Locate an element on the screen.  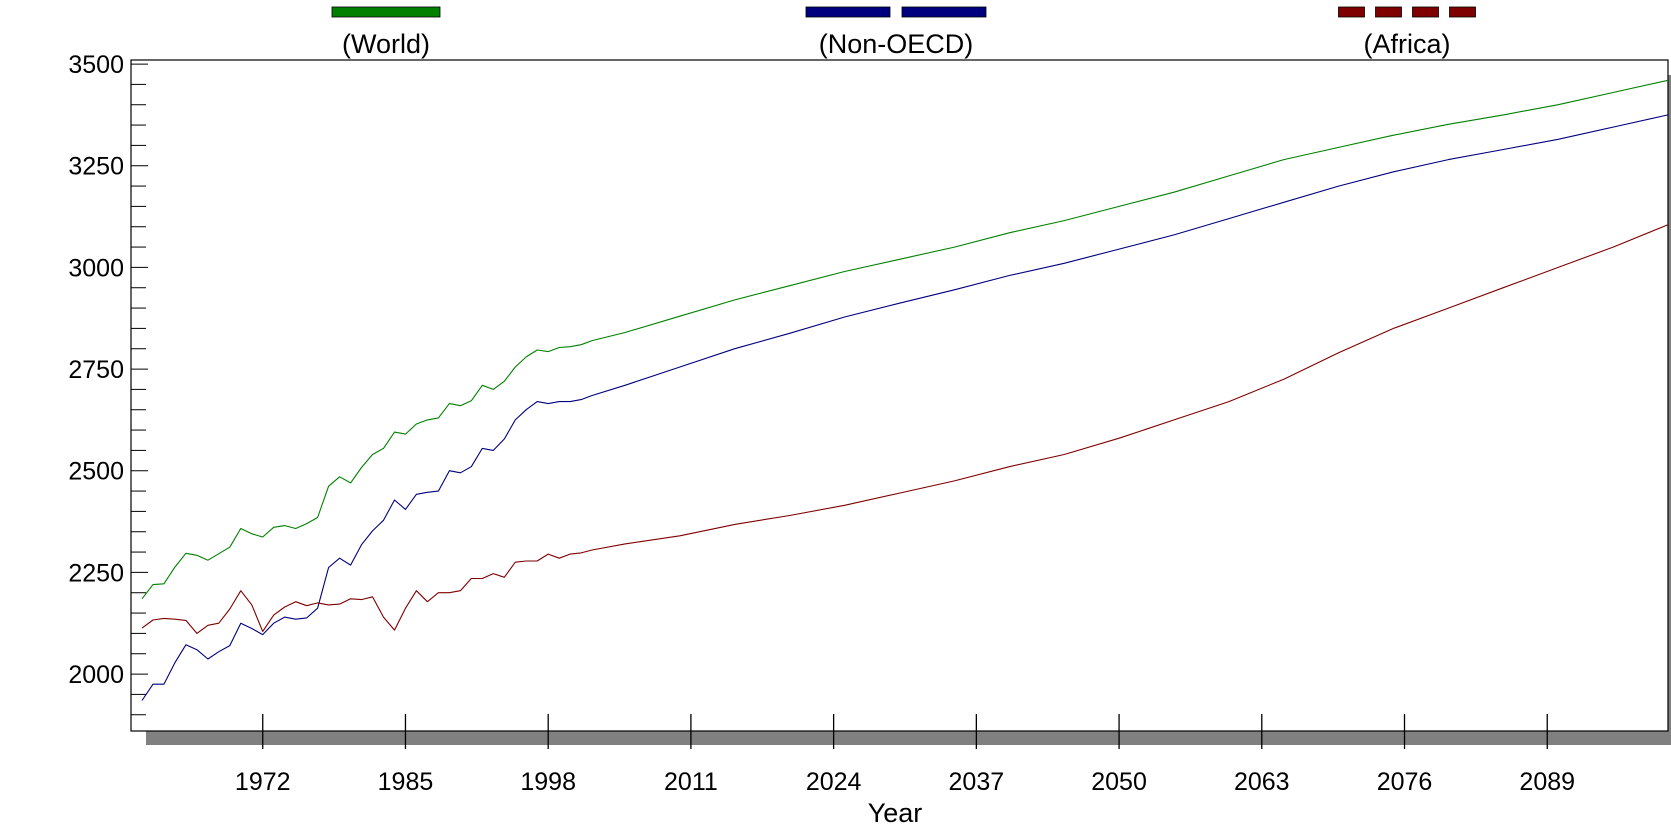
legend-label-0: (World) is located at coordinates (386, 44).